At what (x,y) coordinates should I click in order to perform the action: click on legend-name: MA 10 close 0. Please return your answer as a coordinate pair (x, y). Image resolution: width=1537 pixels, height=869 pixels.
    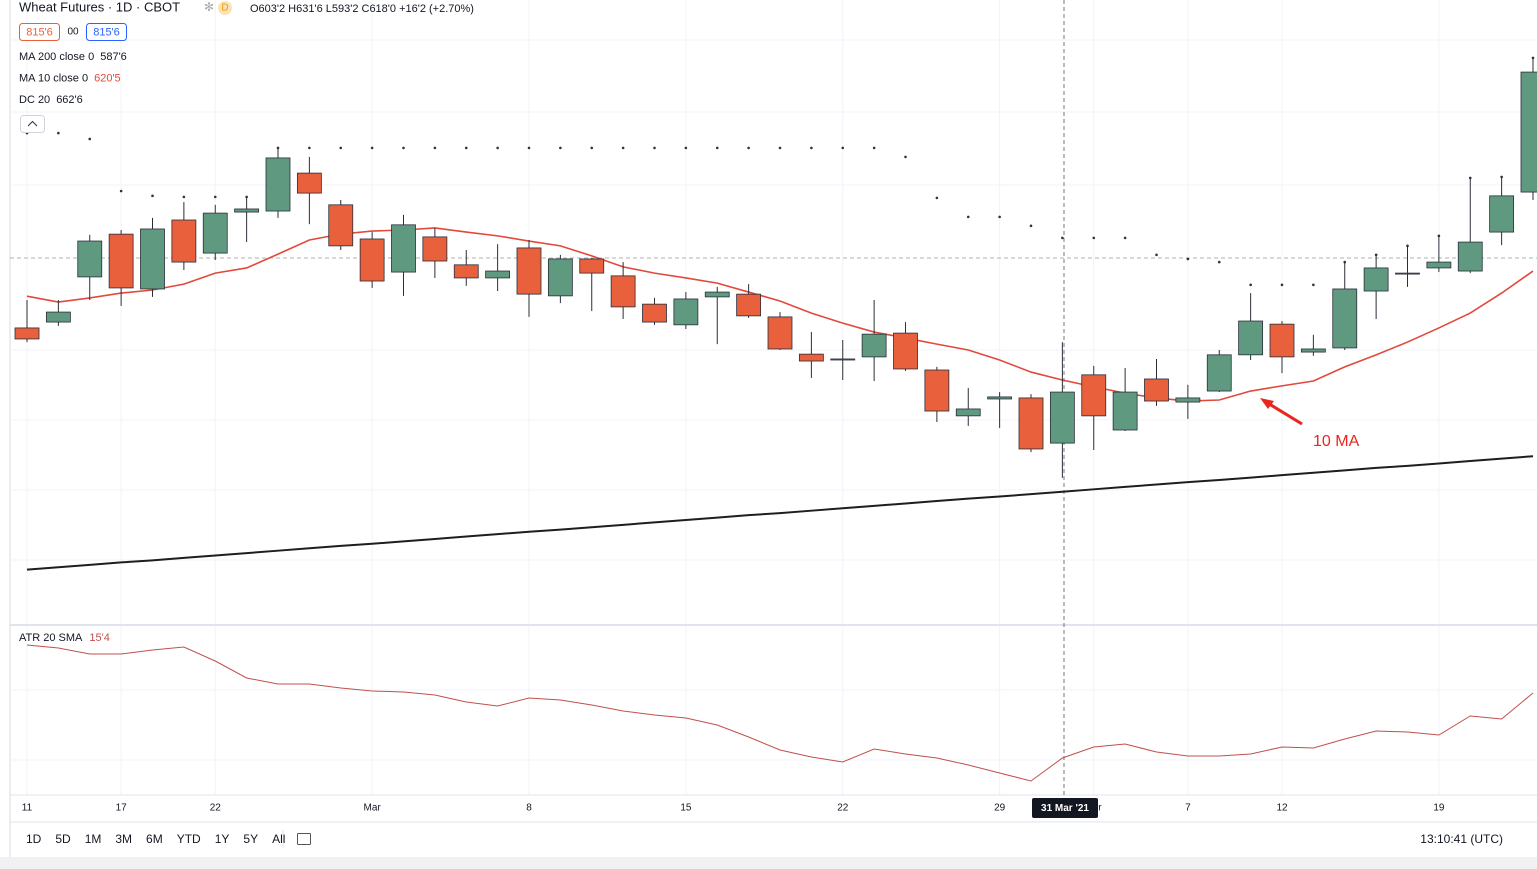
    Looking at the image, I should click on (53, 78).